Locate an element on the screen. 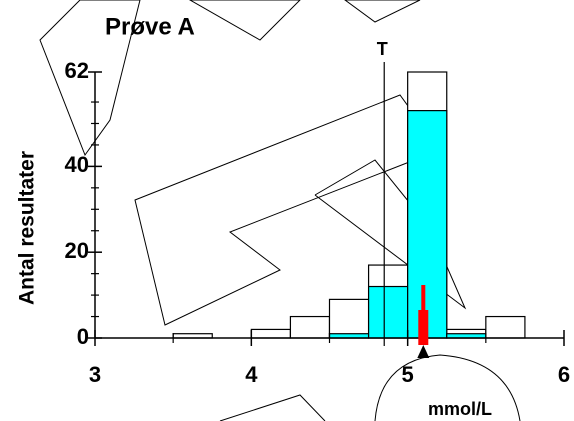 Image resolution: width=574 pixels, height=421 pixels. y-tick-label: 20 is located at coordinates (77, 250).